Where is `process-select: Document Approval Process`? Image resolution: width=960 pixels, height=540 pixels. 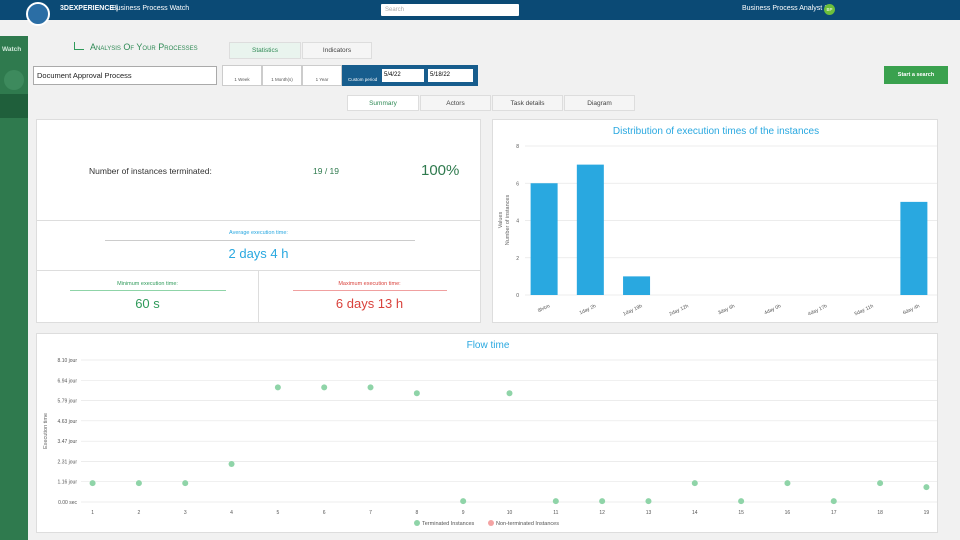
process-select: Document Approval Process is located at coordinates (125, 75).